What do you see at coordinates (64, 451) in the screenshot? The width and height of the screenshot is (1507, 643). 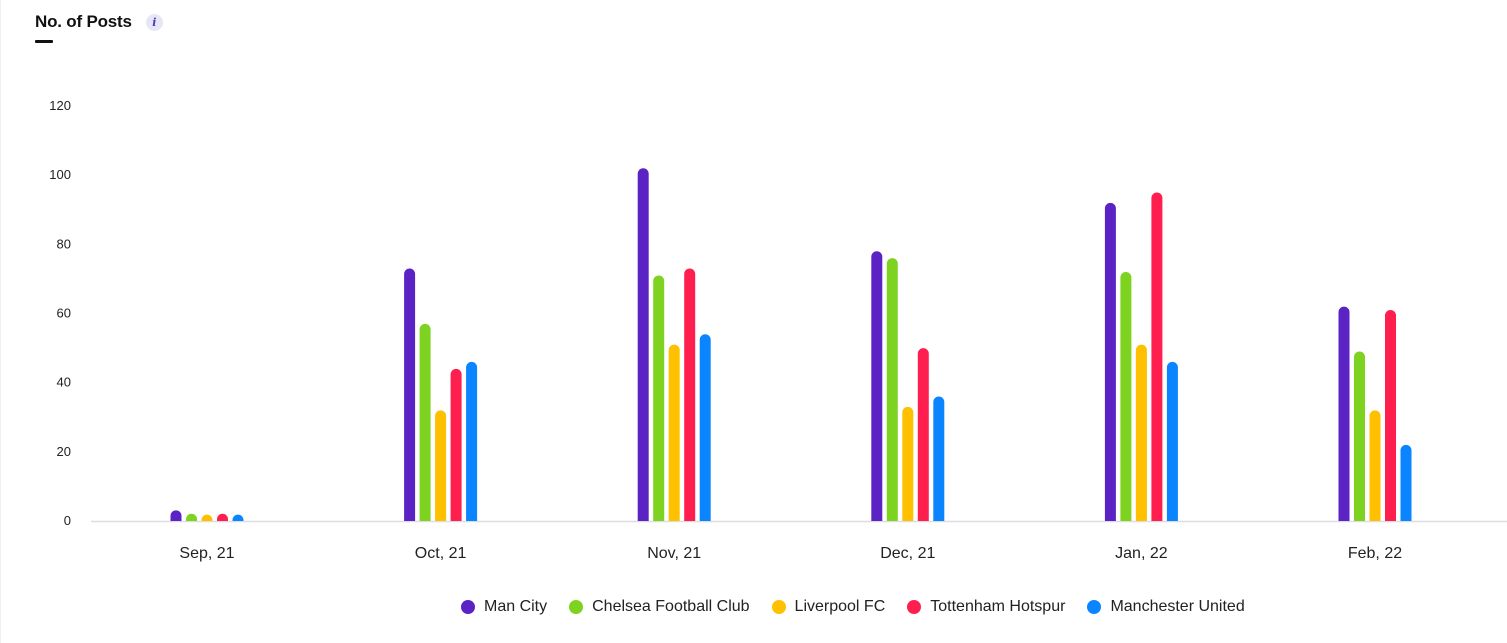 I see `y-tick-label: 20` at bounding box center [64, 451].